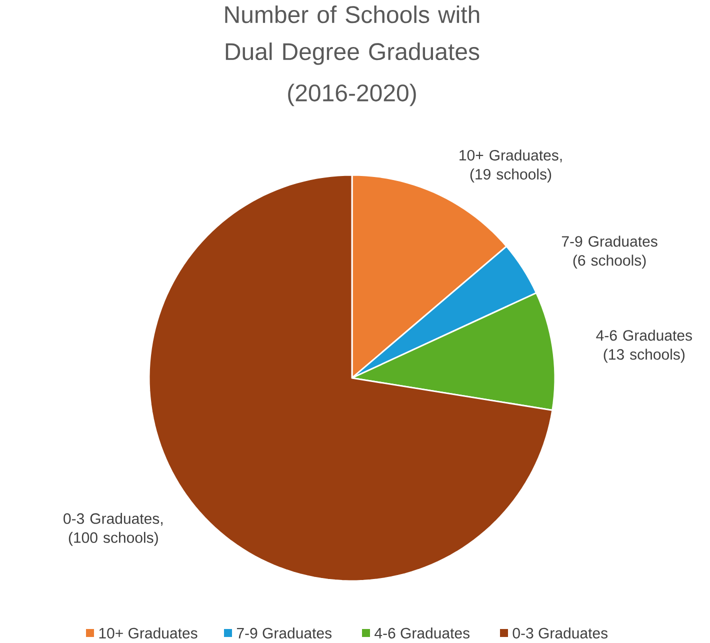 The image size is (710, 643). Describe the element at coordinates (511, 166) in the screenshot. I see `data-label: 10+ Graduates, (19 schools)` at that location.